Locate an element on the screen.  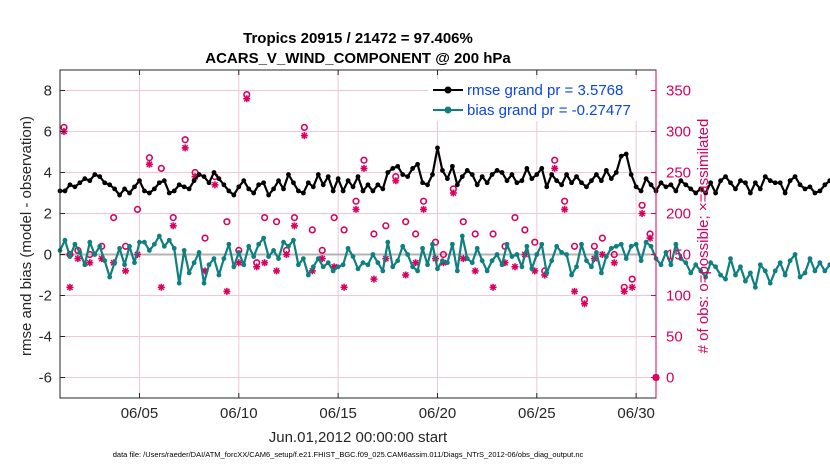
y-left-tick-label: -6 is located at coordinates (45, 378).